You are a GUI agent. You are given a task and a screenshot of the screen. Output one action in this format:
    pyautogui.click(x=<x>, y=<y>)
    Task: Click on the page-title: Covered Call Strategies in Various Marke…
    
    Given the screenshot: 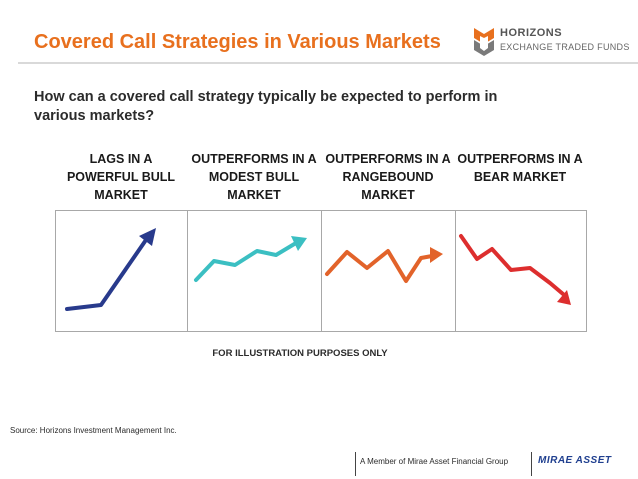 What is the action you would take?
    pyautogui.click(x=237, y=42)
    